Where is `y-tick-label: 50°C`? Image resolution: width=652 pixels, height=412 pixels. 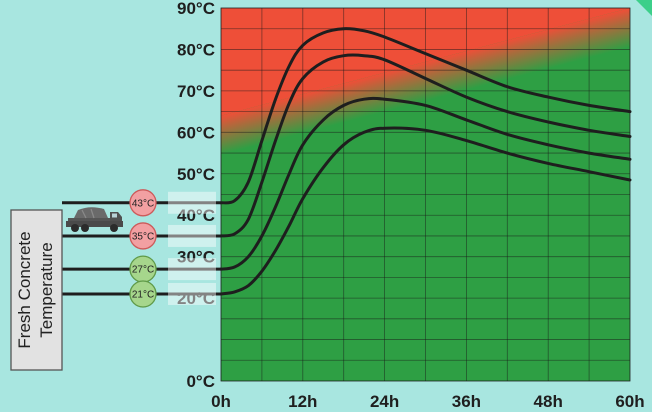
y-tick-label: 50°C is located at coordinates (196, 174).